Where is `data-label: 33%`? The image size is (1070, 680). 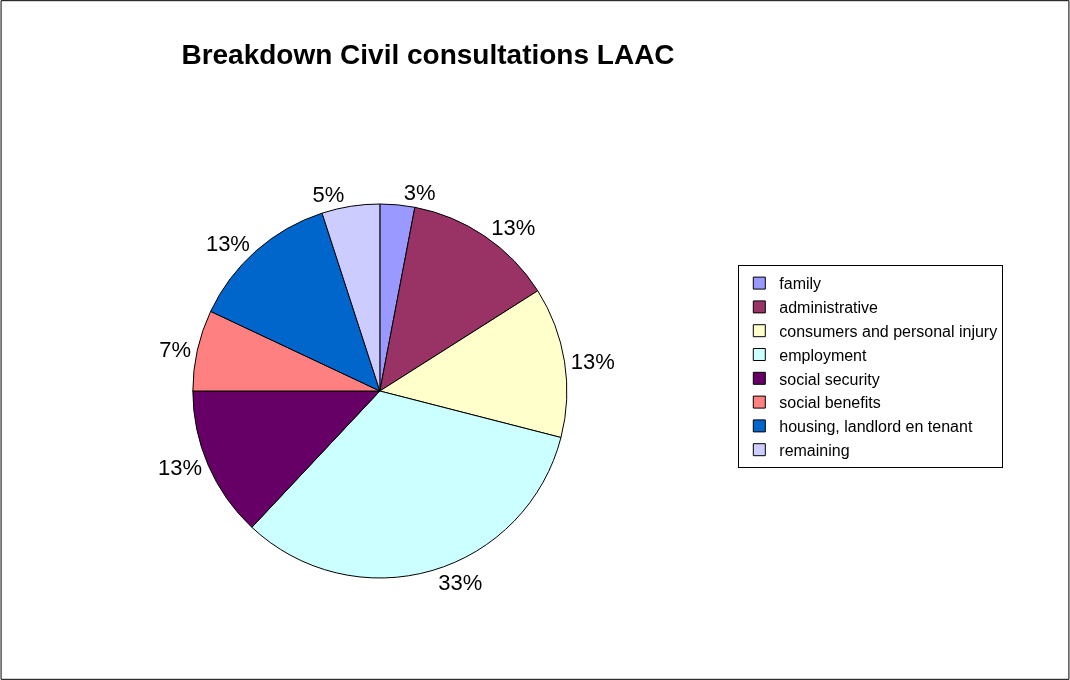 data-label: 33% is located at coordinates (460, 582).